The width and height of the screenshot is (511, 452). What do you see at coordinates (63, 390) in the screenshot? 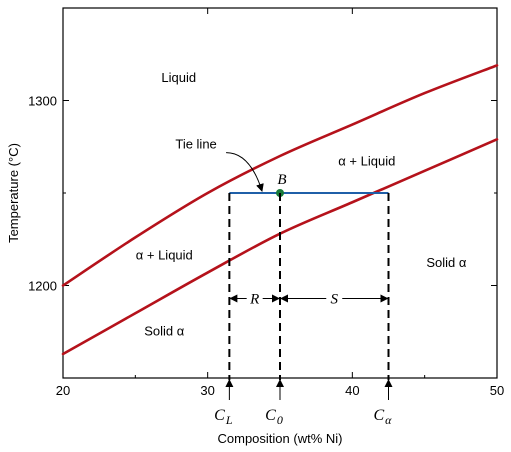
I see `x-tick-label: 20` at bounding box center [63, 390].